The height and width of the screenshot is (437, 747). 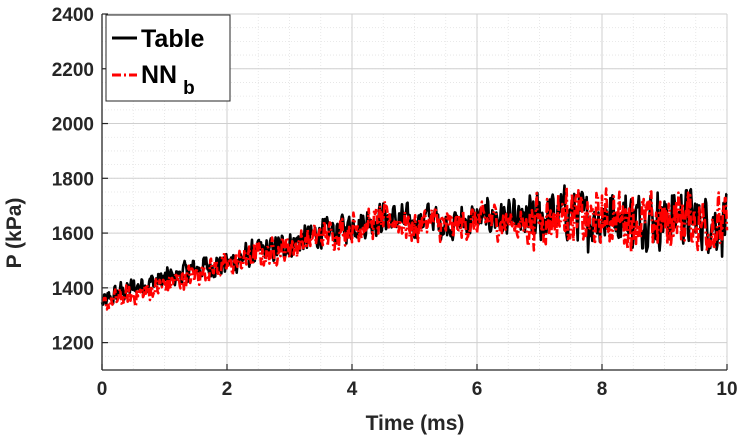 What do you see at coordinates (102, 389) in the screenshot?
I see `x-tick-label: 0` at bounding box center [102, 389].